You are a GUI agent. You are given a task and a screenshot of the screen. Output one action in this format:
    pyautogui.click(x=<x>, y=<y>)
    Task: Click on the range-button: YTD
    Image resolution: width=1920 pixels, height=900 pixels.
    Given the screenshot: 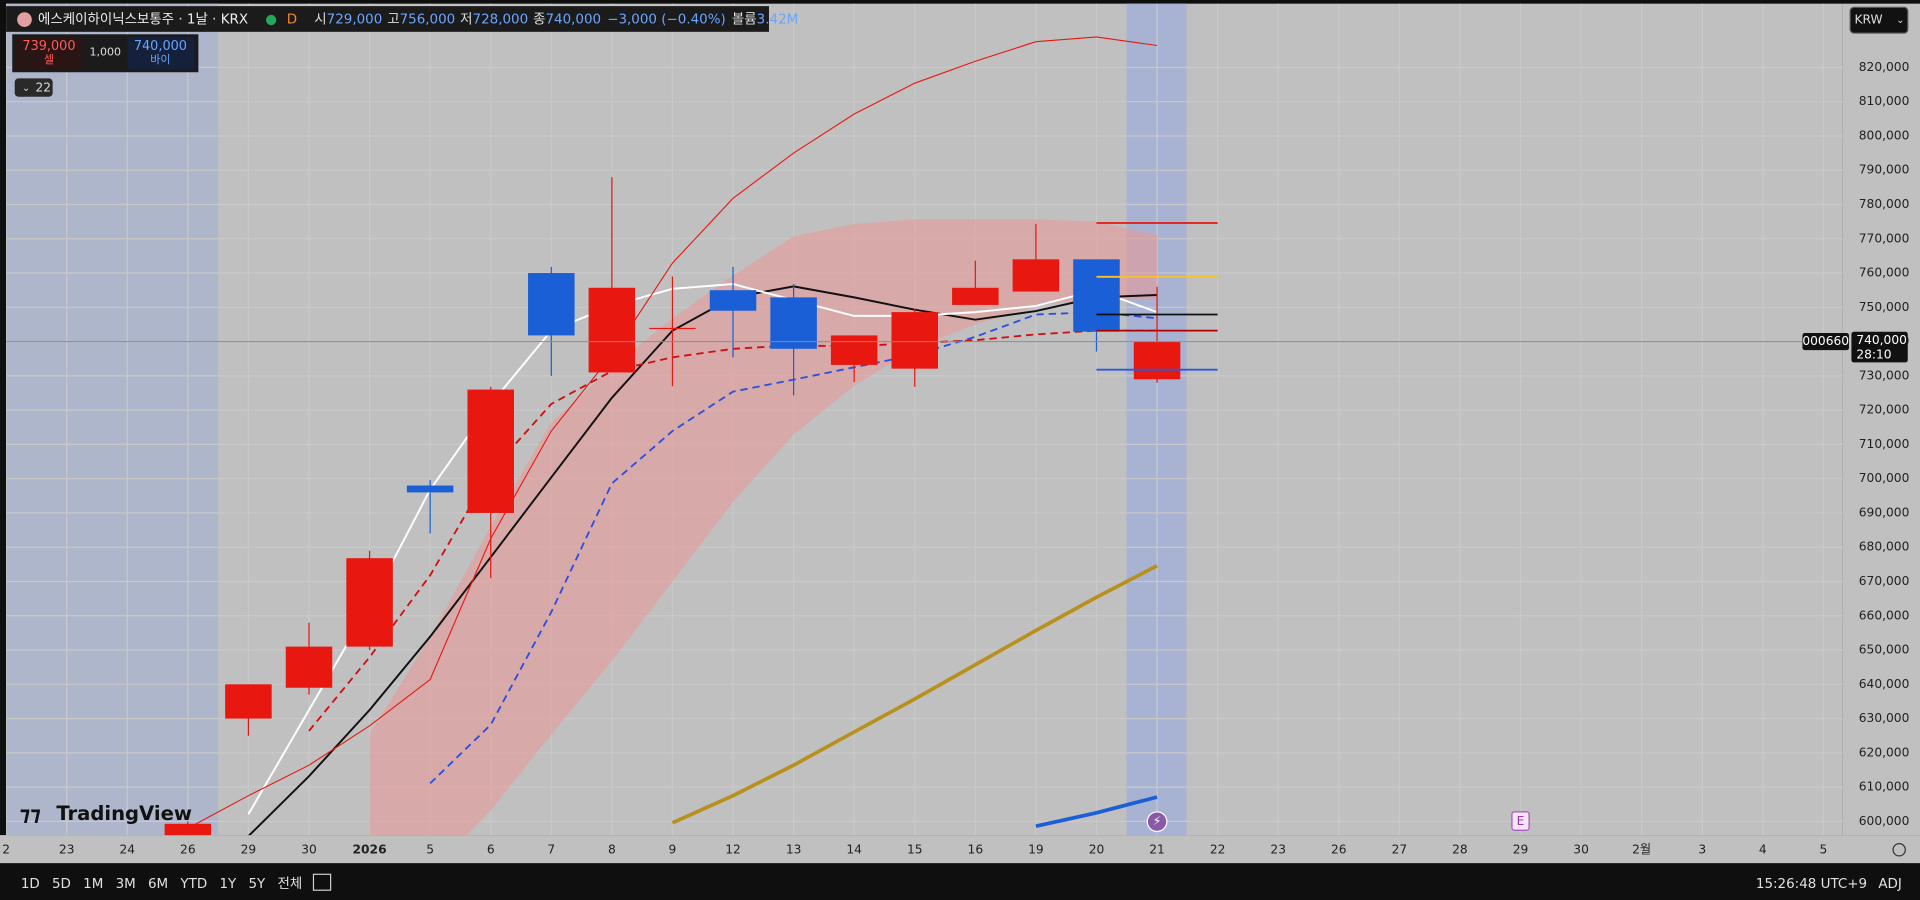 What is the action you would take?
    pyautogui.click(x=193, y=884)
    